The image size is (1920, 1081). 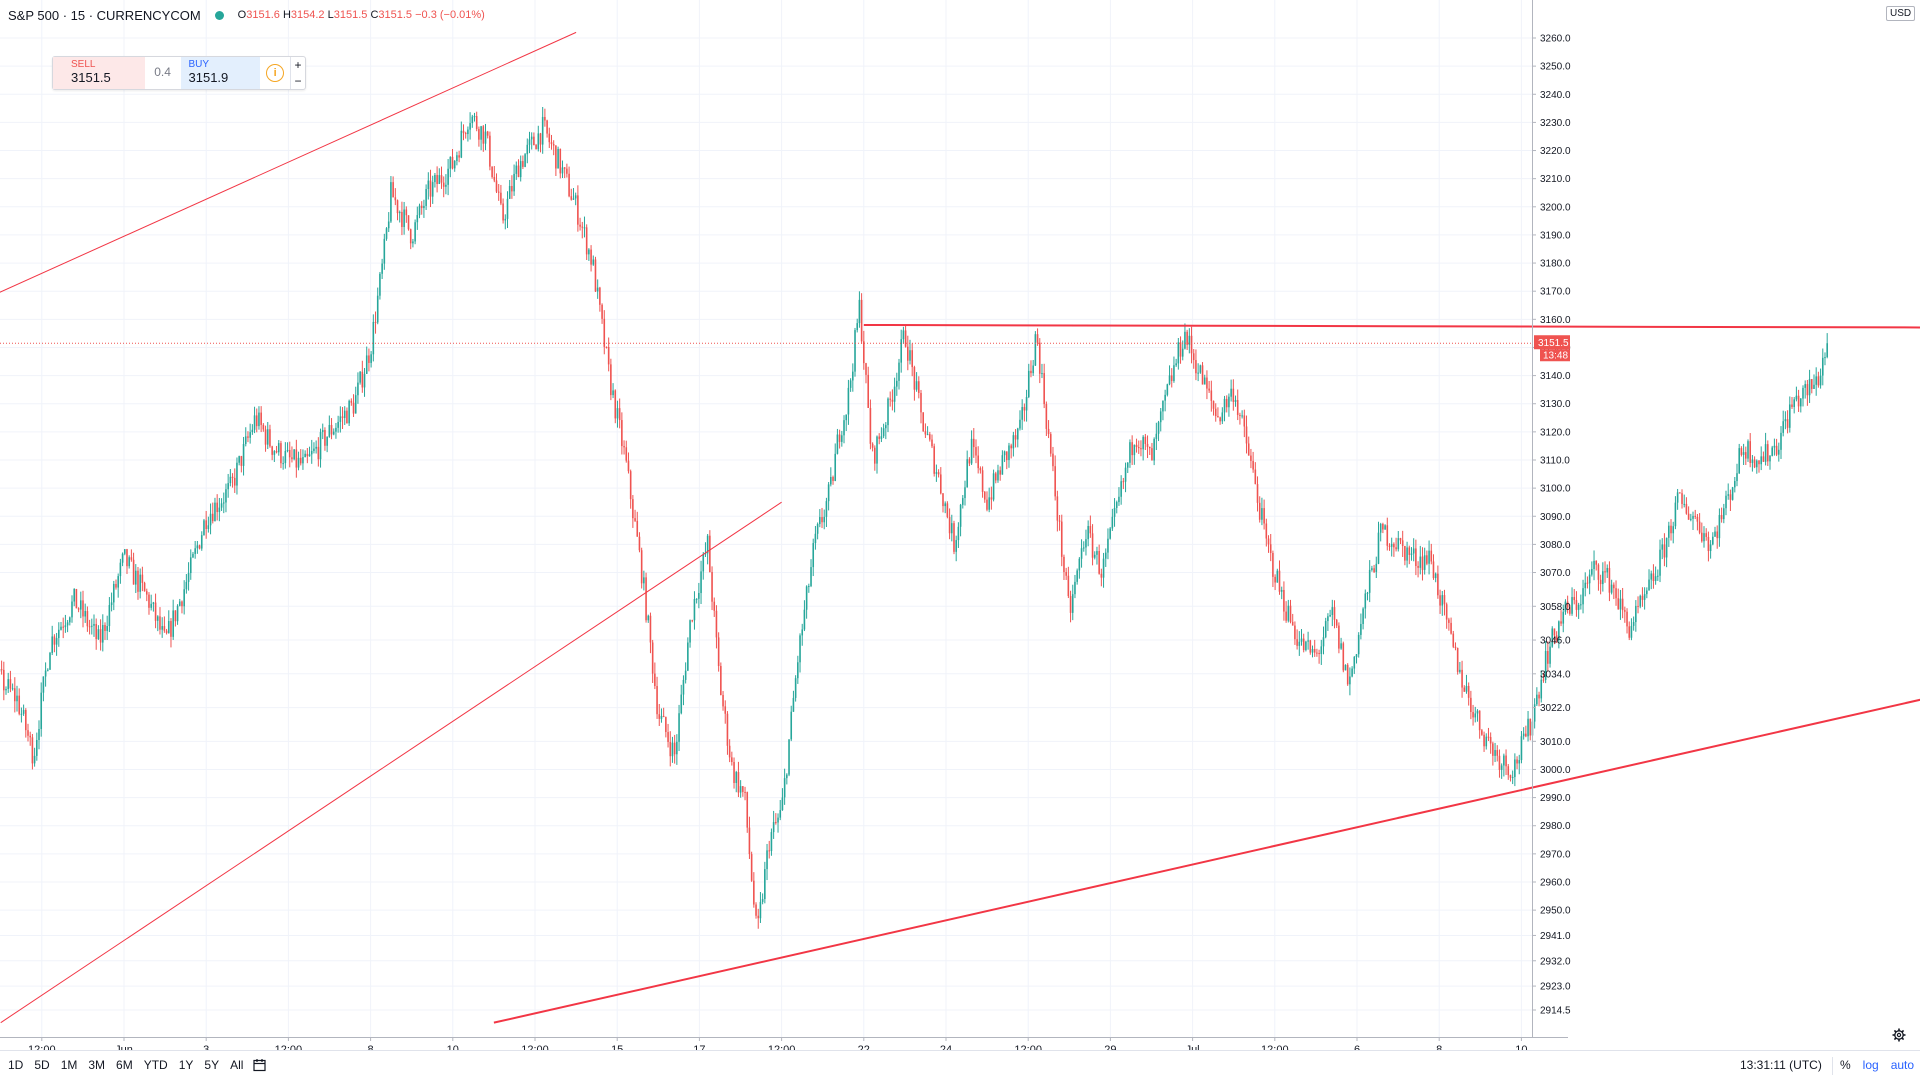 I want to click on price-tick-label: 2923.0, so click(x=1555, y=987).